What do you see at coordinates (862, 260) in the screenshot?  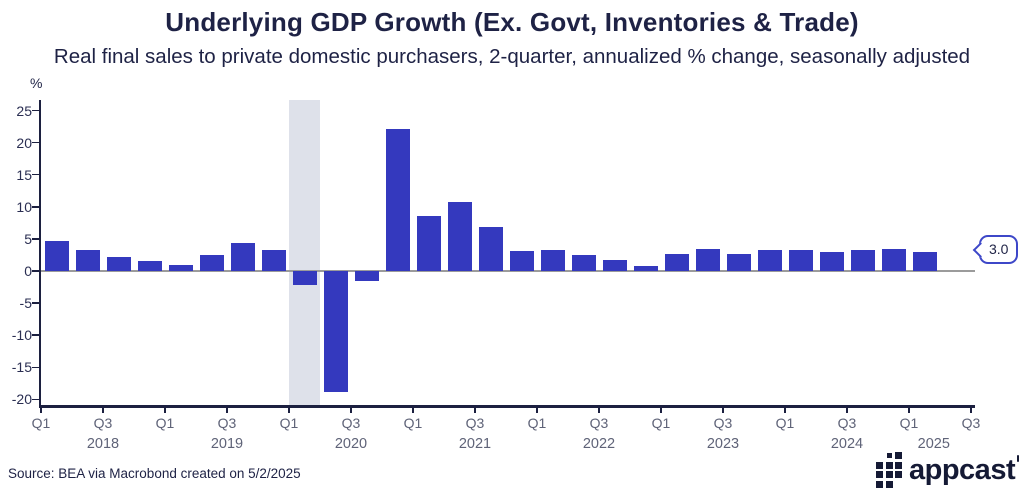 I see `bar-2024-q3` at bounding box center [862, 260].